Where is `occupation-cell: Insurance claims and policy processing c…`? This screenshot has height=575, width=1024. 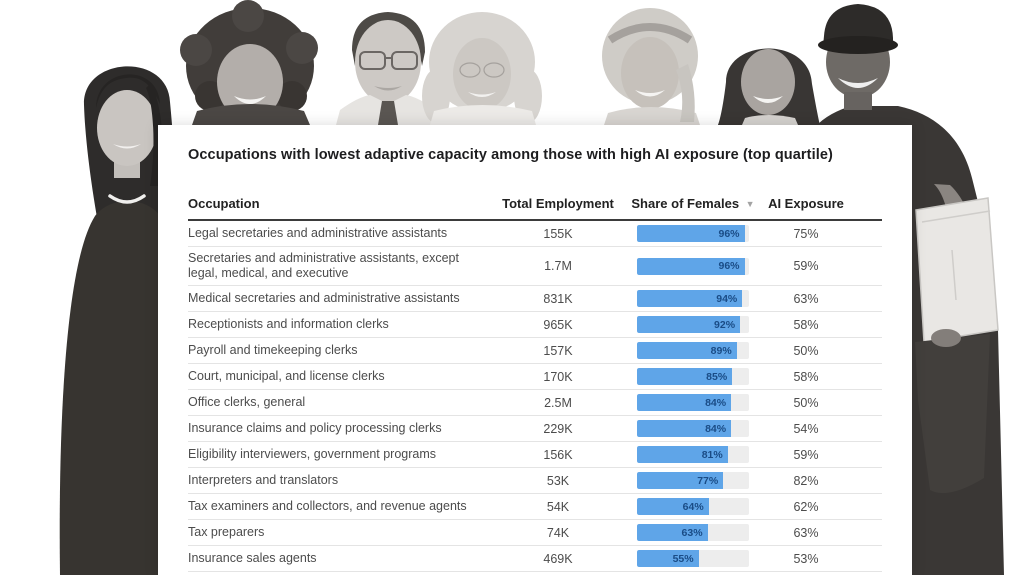 occupation-cell: Insurance claims and policy processing c… is located at coordinates (315, 428).